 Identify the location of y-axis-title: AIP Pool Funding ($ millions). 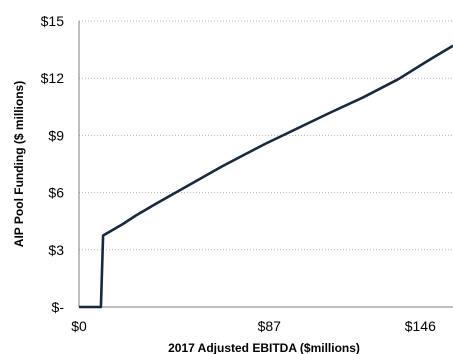
(19, 164).